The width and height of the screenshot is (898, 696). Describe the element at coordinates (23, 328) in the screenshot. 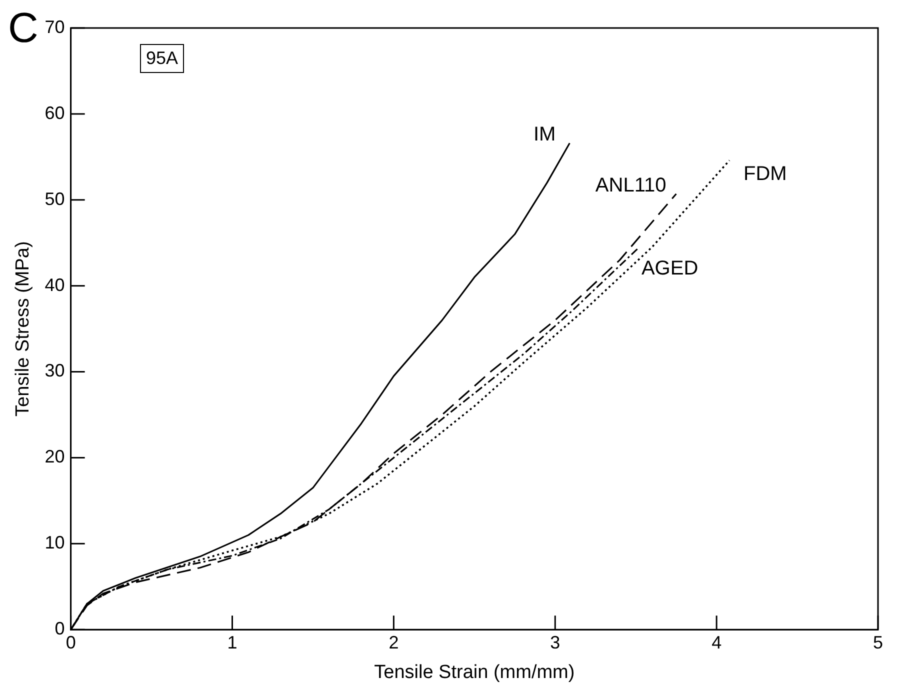

I see `y-axis-title: Tensile Stress (MPa)` at that location.